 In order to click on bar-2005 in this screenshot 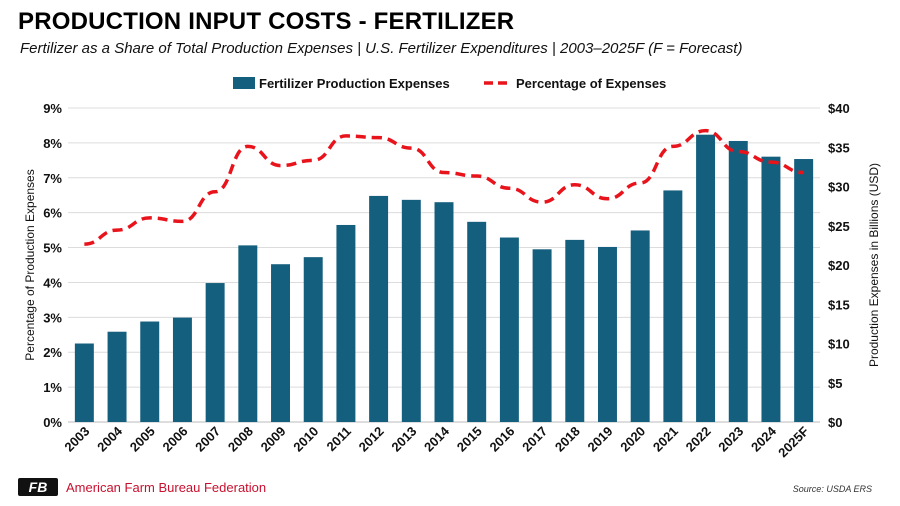, I will do `click(150, 371)`.